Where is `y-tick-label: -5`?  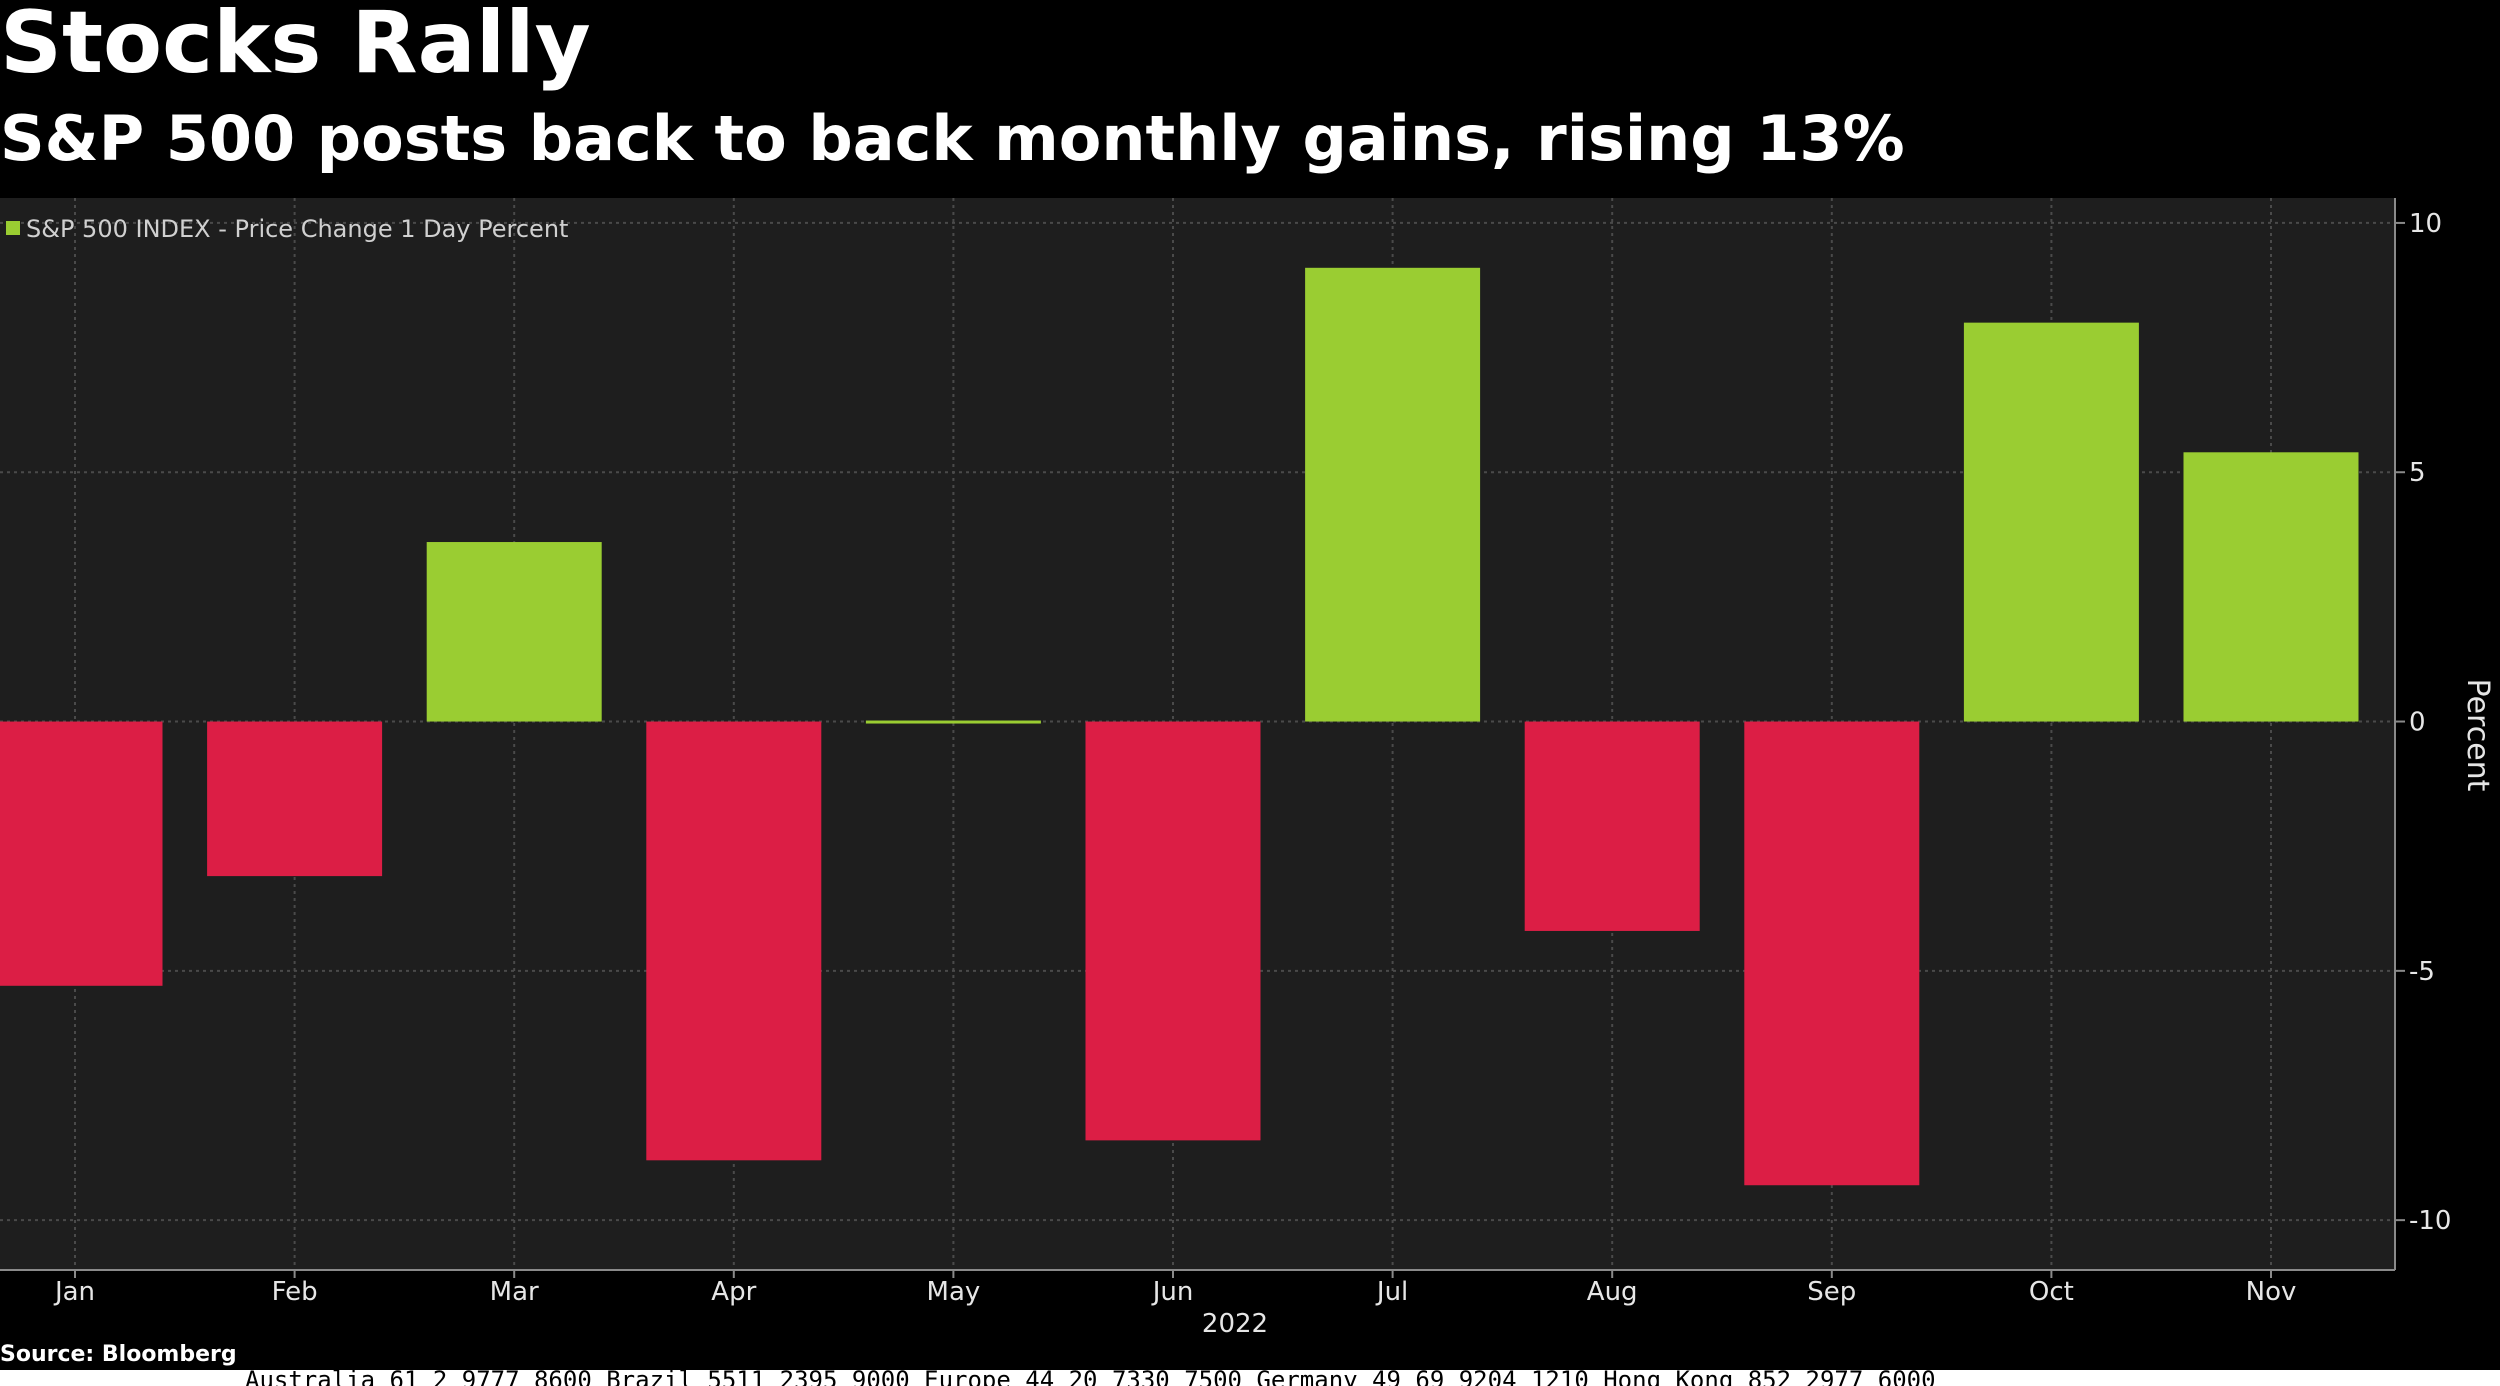
y-tick-label: -5 is located at coordinates (2422, 972).